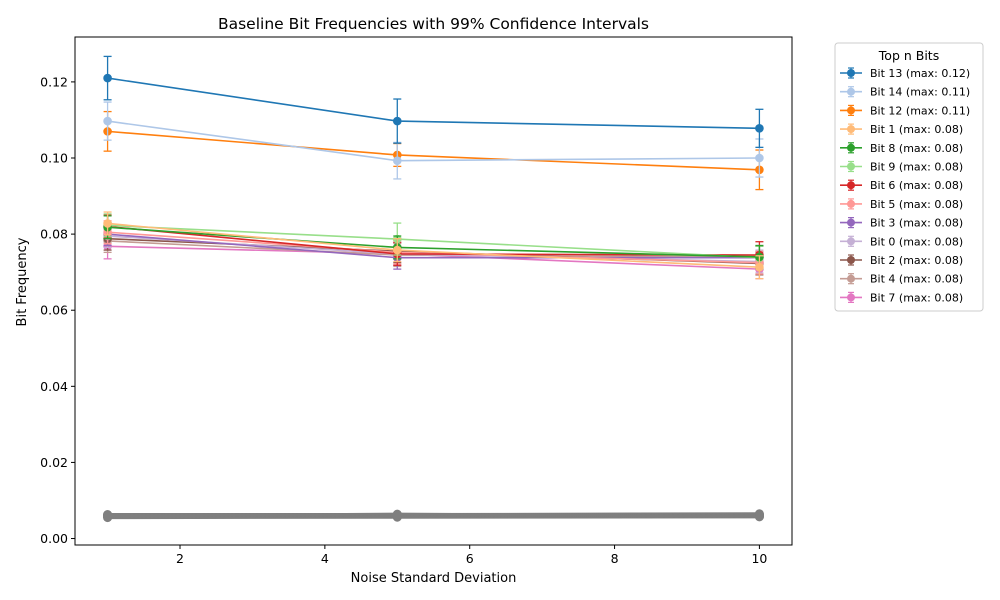  Describe the element at coordinates (470, 558) in the screenshot. I see `x-tick-label: 6` at that location.